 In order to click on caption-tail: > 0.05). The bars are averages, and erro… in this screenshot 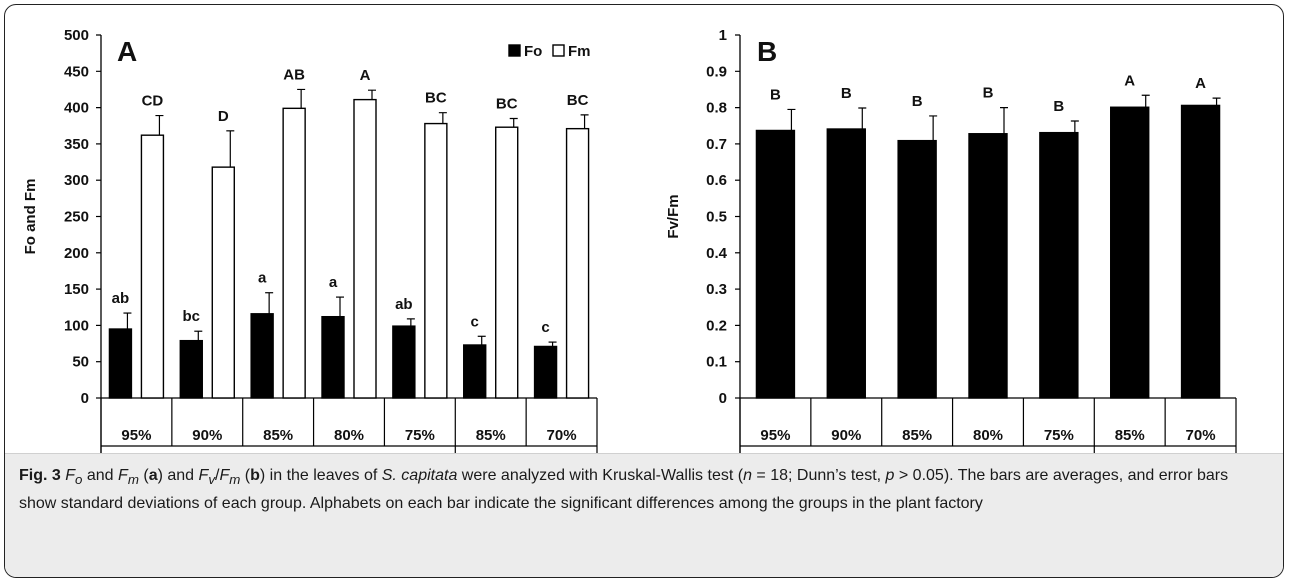, I will do `click(624, 490)`.